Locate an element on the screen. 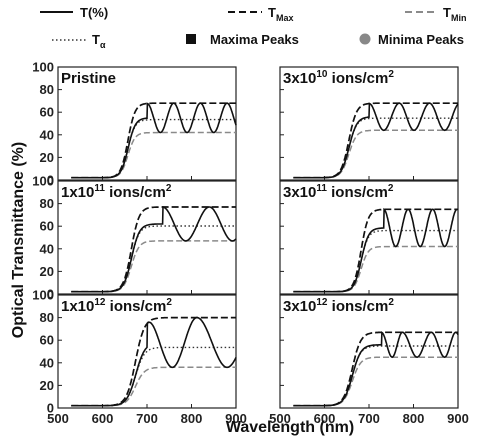 Image resolution: width=500 pixels, height=438 pixels. panel-label-exponent: 10 is located at coordinates (322, 74).